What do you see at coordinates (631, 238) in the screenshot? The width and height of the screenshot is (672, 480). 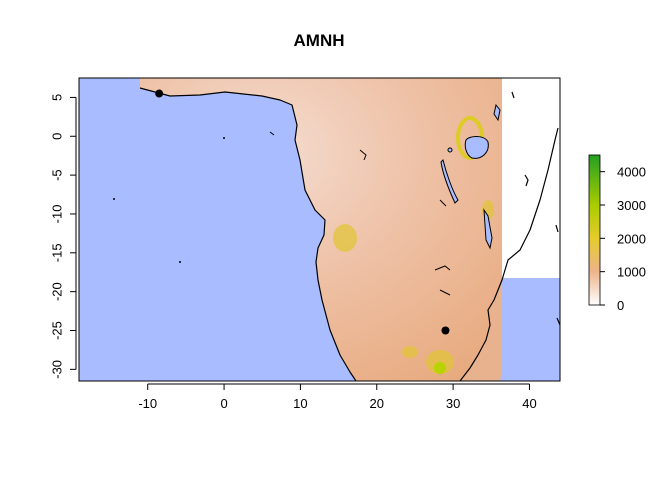 I see `legend-tick-label: 2000` at bounding box center [631, 238].